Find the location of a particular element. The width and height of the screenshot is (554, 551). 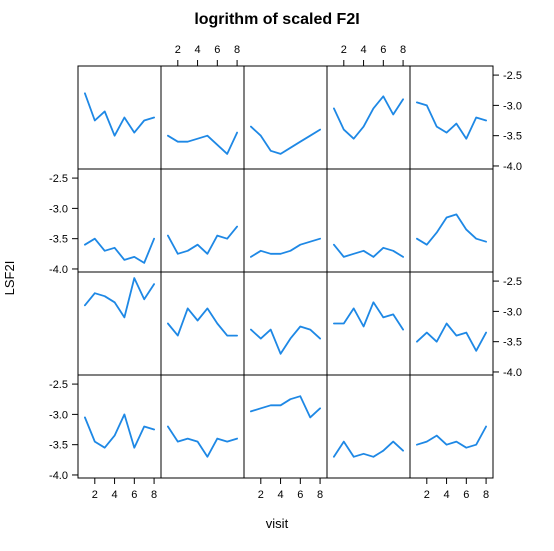

panel-r1-c5 is located at coordinates (451, 117).